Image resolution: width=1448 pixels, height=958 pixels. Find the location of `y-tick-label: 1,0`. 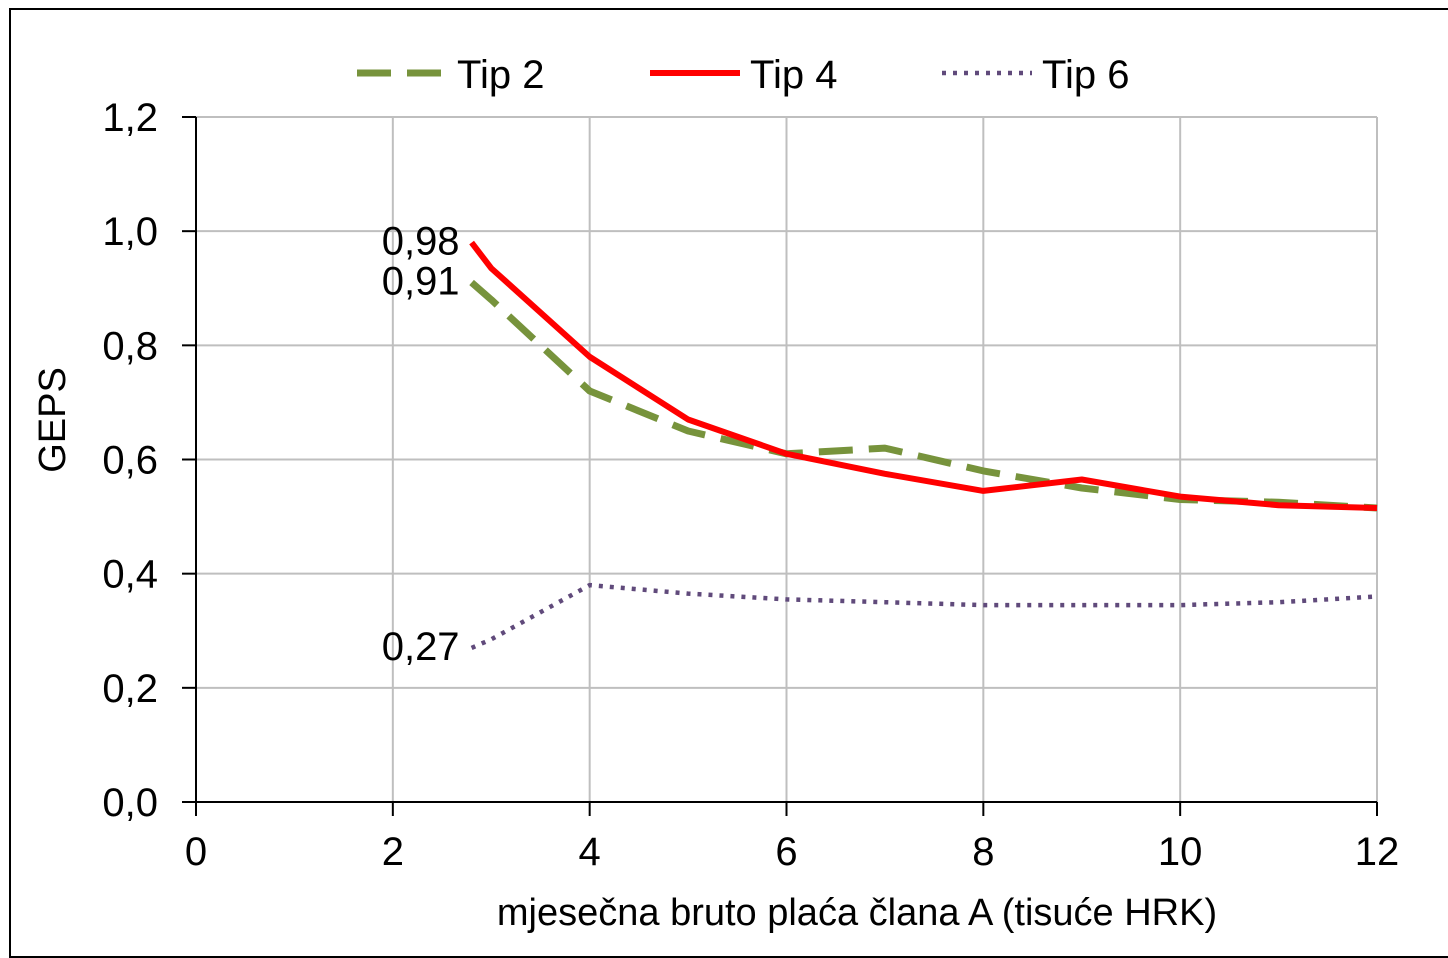

y-tick-label: 1,0 is located at coordinates (130, 232).